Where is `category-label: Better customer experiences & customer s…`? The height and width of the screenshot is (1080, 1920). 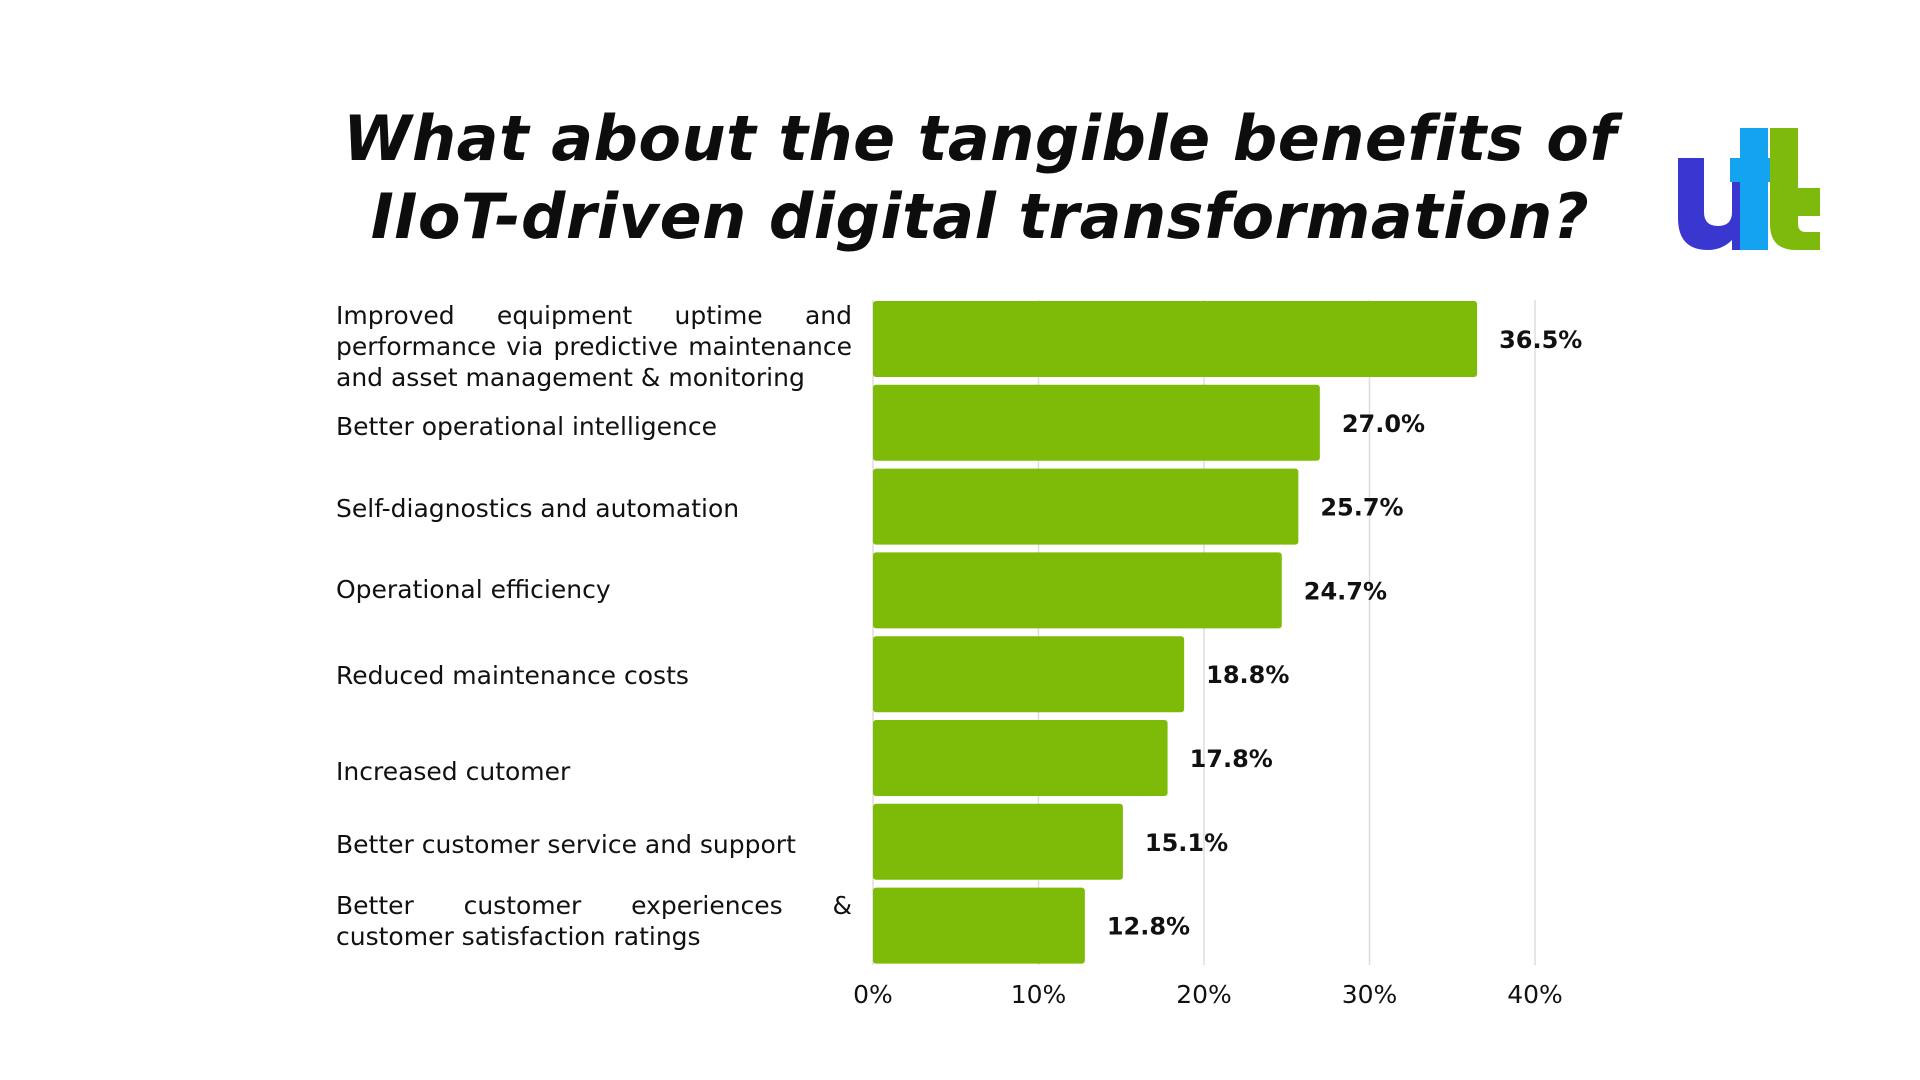 category-label: Better customer experiences & customer s… is located at coordinates (594, 921).